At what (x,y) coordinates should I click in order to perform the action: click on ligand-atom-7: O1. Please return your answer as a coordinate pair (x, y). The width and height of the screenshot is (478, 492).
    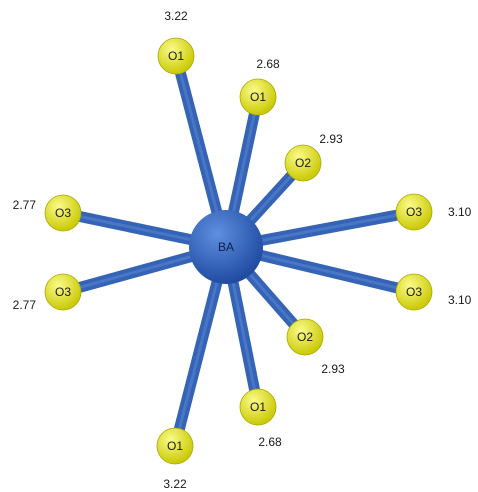
    Looking at the image, I should click on (258, 407).